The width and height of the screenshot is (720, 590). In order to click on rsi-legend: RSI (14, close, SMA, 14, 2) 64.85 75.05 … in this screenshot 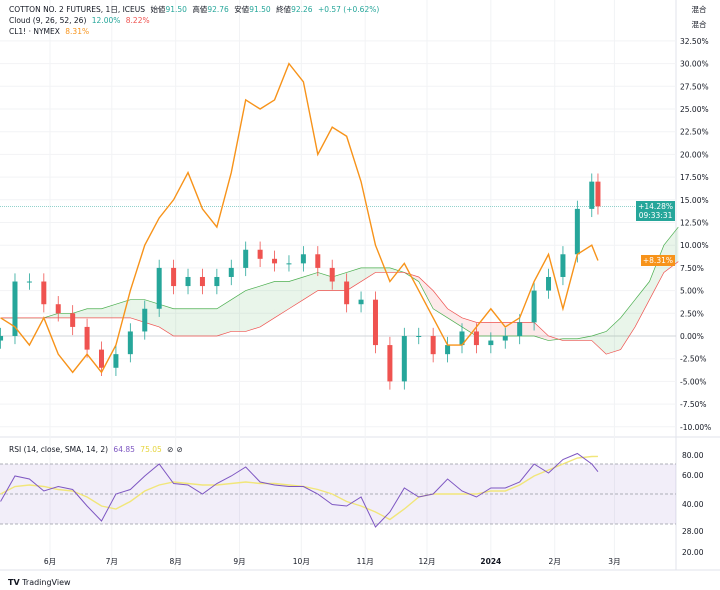, I will do `click(97, 449)`.